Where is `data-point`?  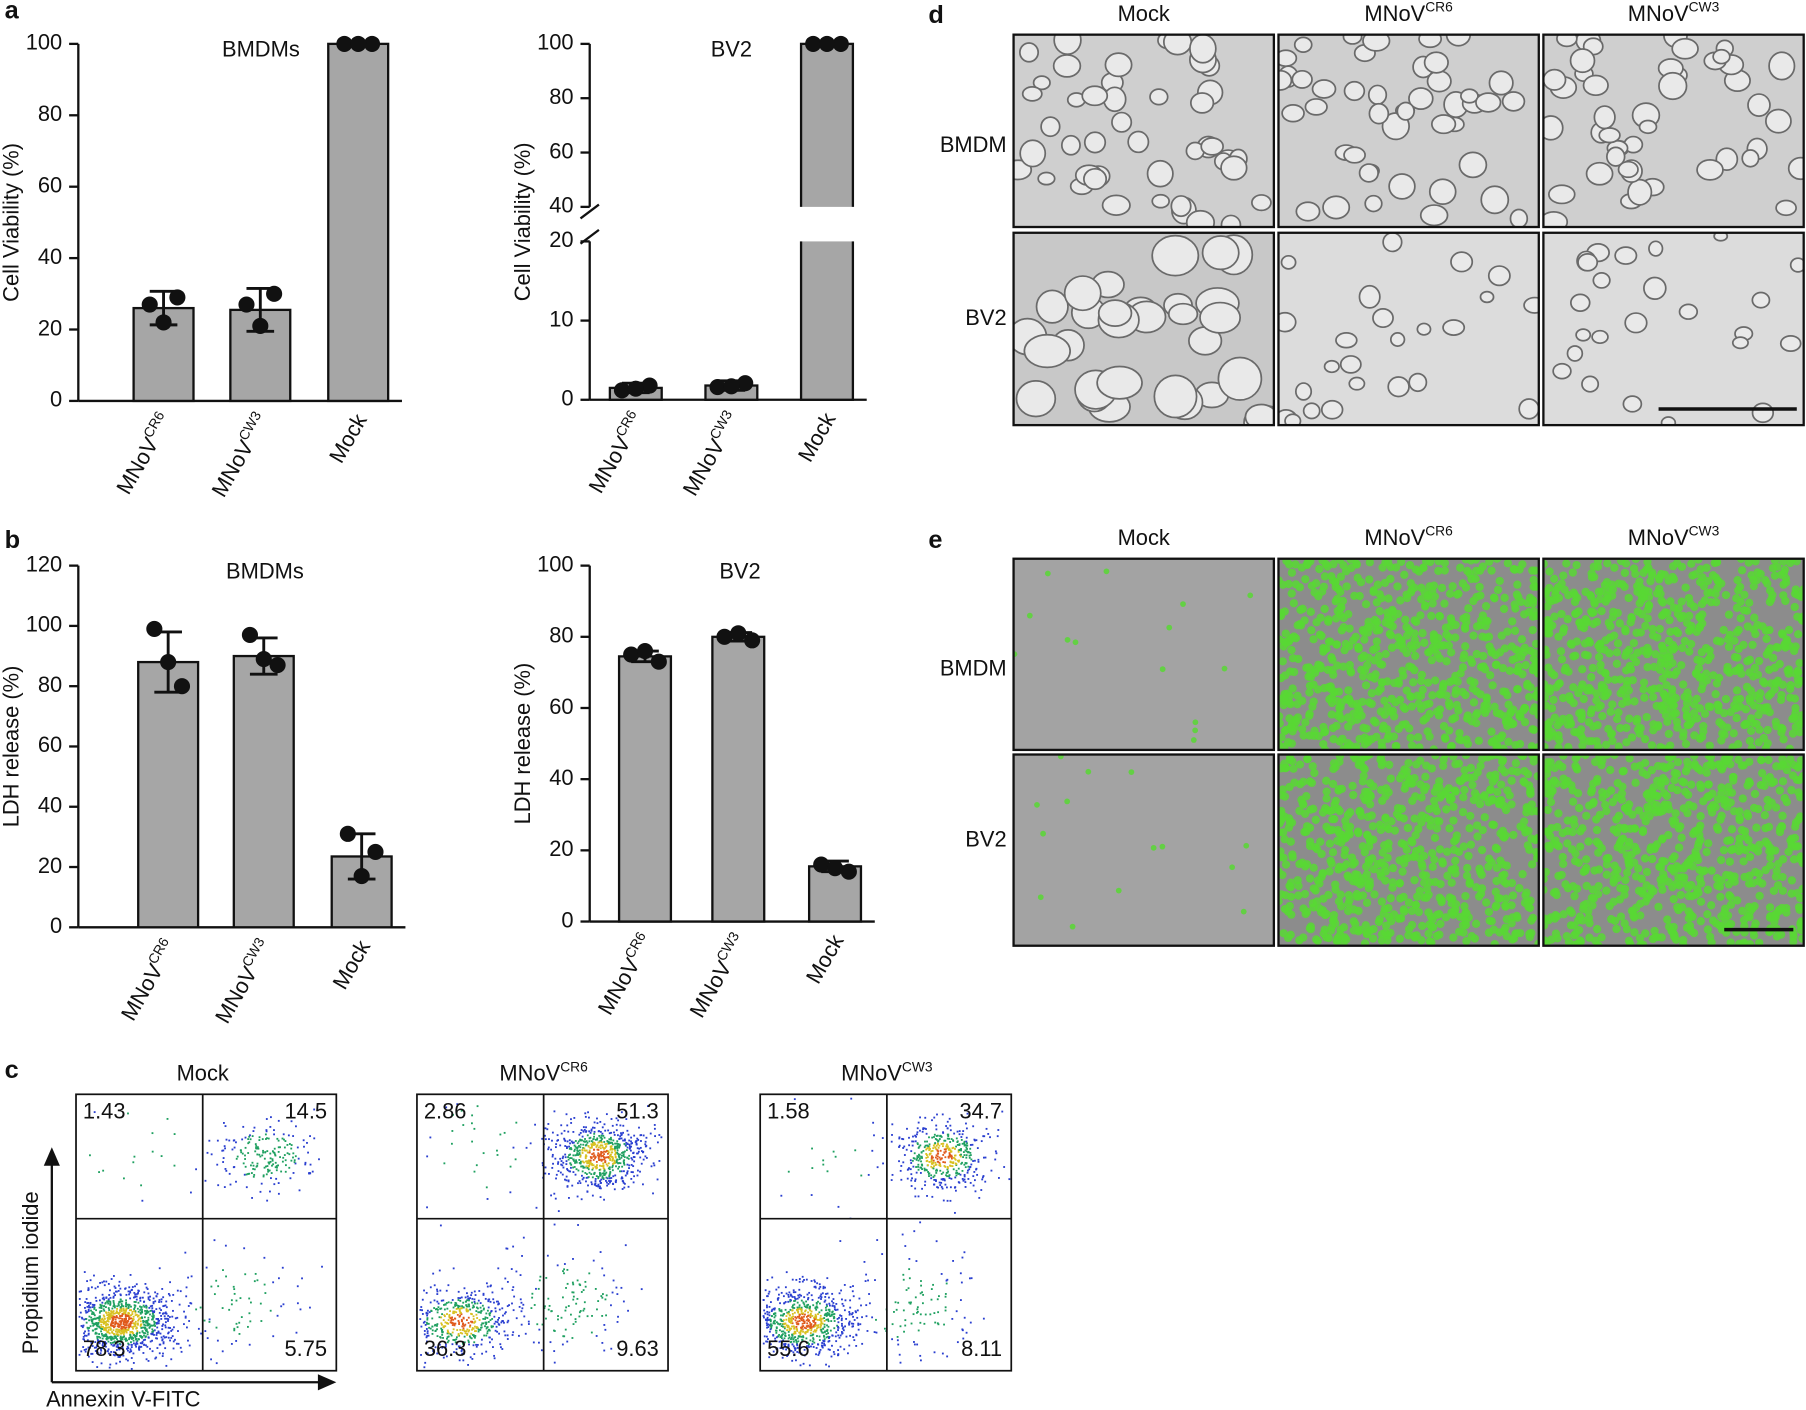 data-point is located at coordinates (362, 876).